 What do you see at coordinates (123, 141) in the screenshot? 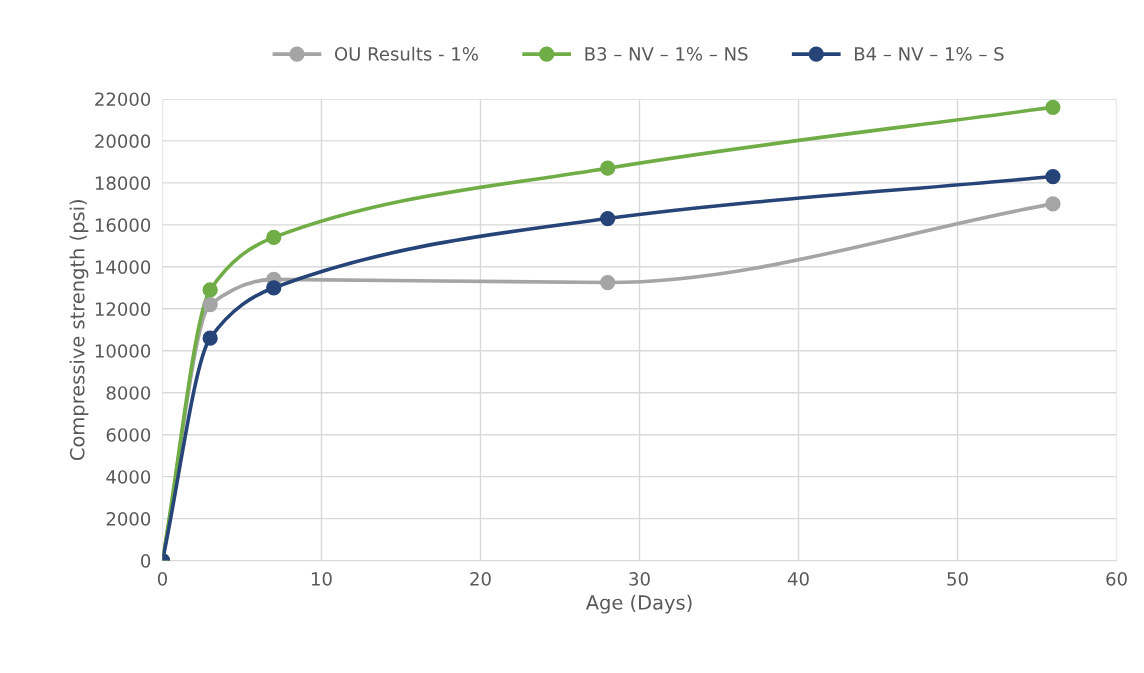
I see `y-tick-label: 20000` at bounding box center [123, 141].